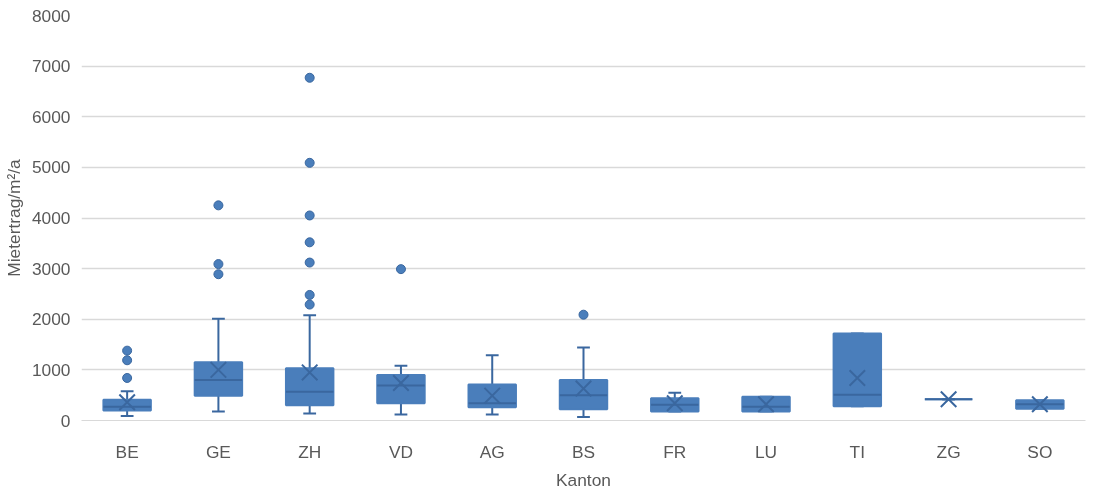 This screenshot has height=504, width=1105. I want to click on y-tick-label: 3000, so click(51, 268).